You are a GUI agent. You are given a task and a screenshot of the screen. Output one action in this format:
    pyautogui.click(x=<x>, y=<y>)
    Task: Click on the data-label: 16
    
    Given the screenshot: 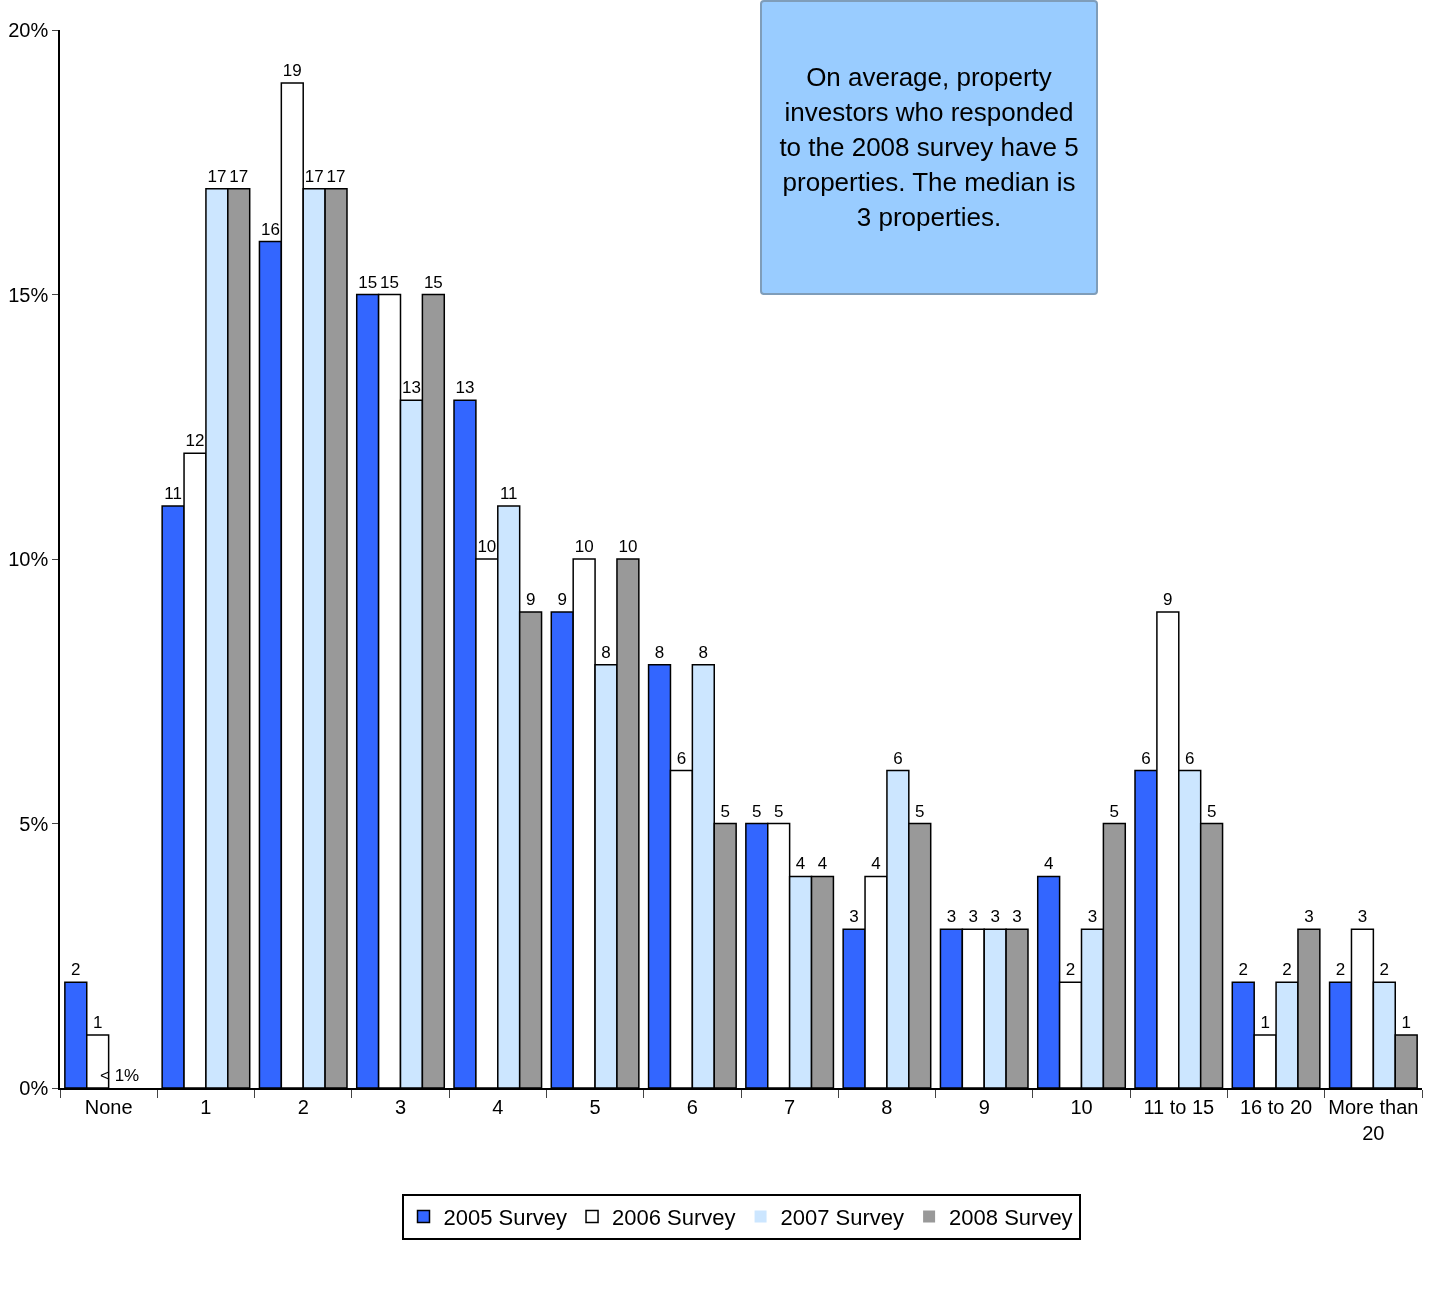 What is the action you would take?
    pyautogui.click(x=270, y=229)
    